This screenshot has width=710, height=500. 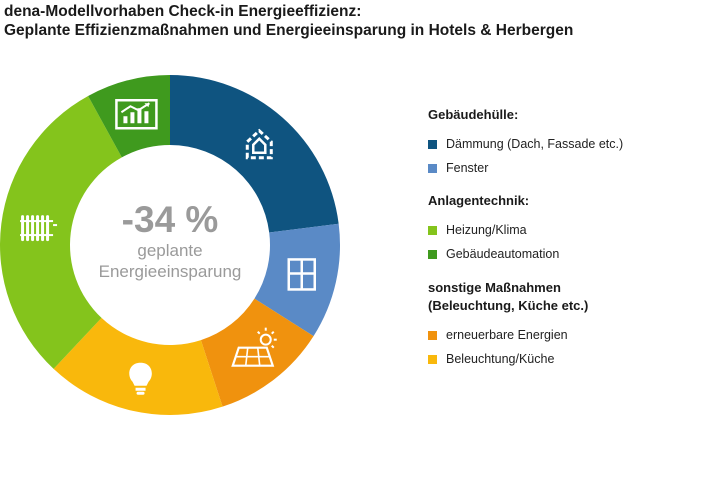 What do you see at coordinates (259, 144) in the screenshot?
I see `house-insulation-icon` at bounding box center [259, 144].